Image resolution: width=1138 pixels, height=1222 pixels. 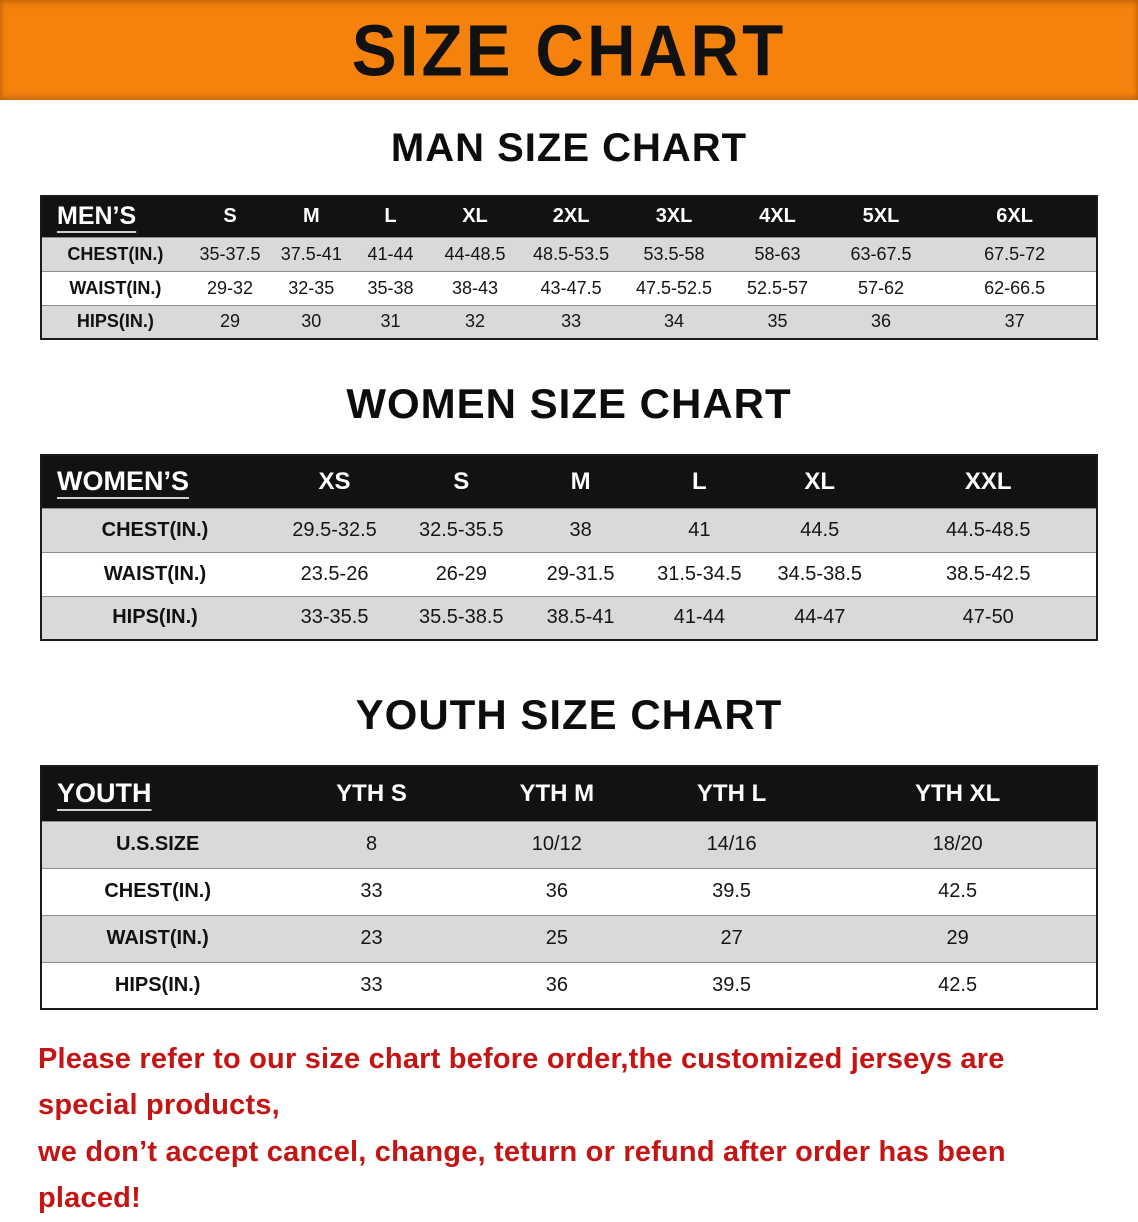 What do you see at coordinates (580, 573) in the screenshot?
I see `size-value-cell: 29-31.5` at bounding box center [580, 573].